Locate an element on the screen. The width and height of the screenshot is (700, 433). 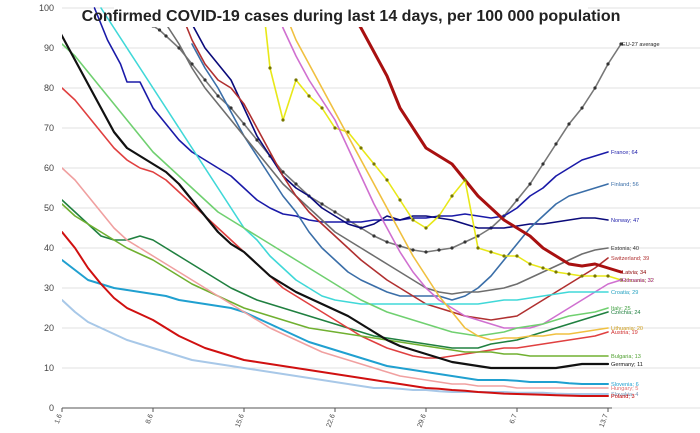
series-label-poland: Poland; 3 is located at coordinates (623, 397).